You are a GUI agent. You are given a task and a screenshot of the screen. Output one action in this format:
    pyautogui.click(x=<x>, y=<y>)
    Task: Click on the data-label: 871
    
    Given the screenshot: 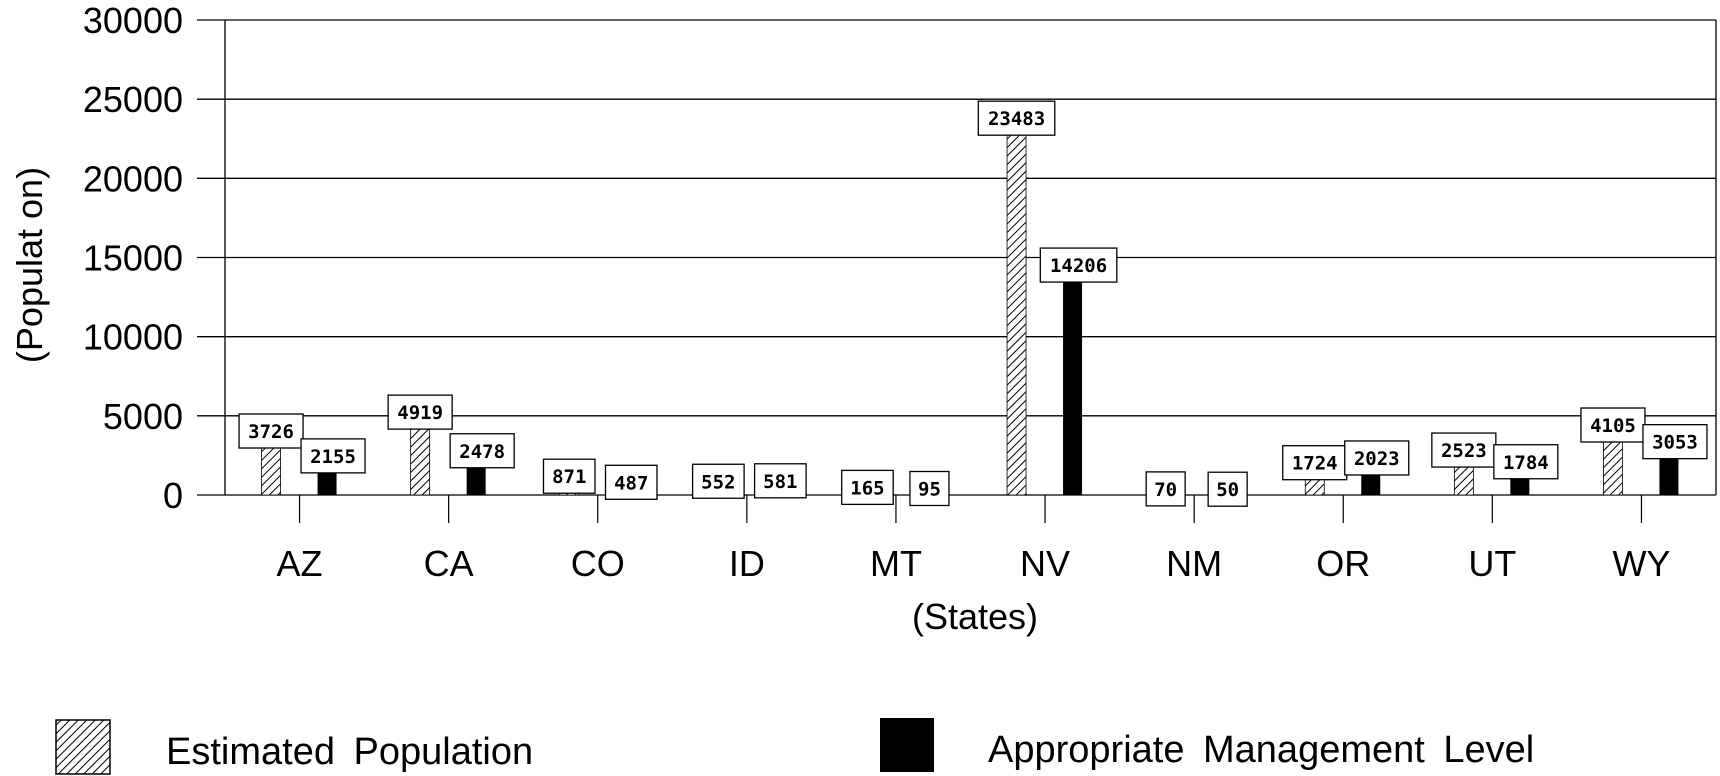 What is the action you would take?
    pyautogui.click(x=569, y=477)
    